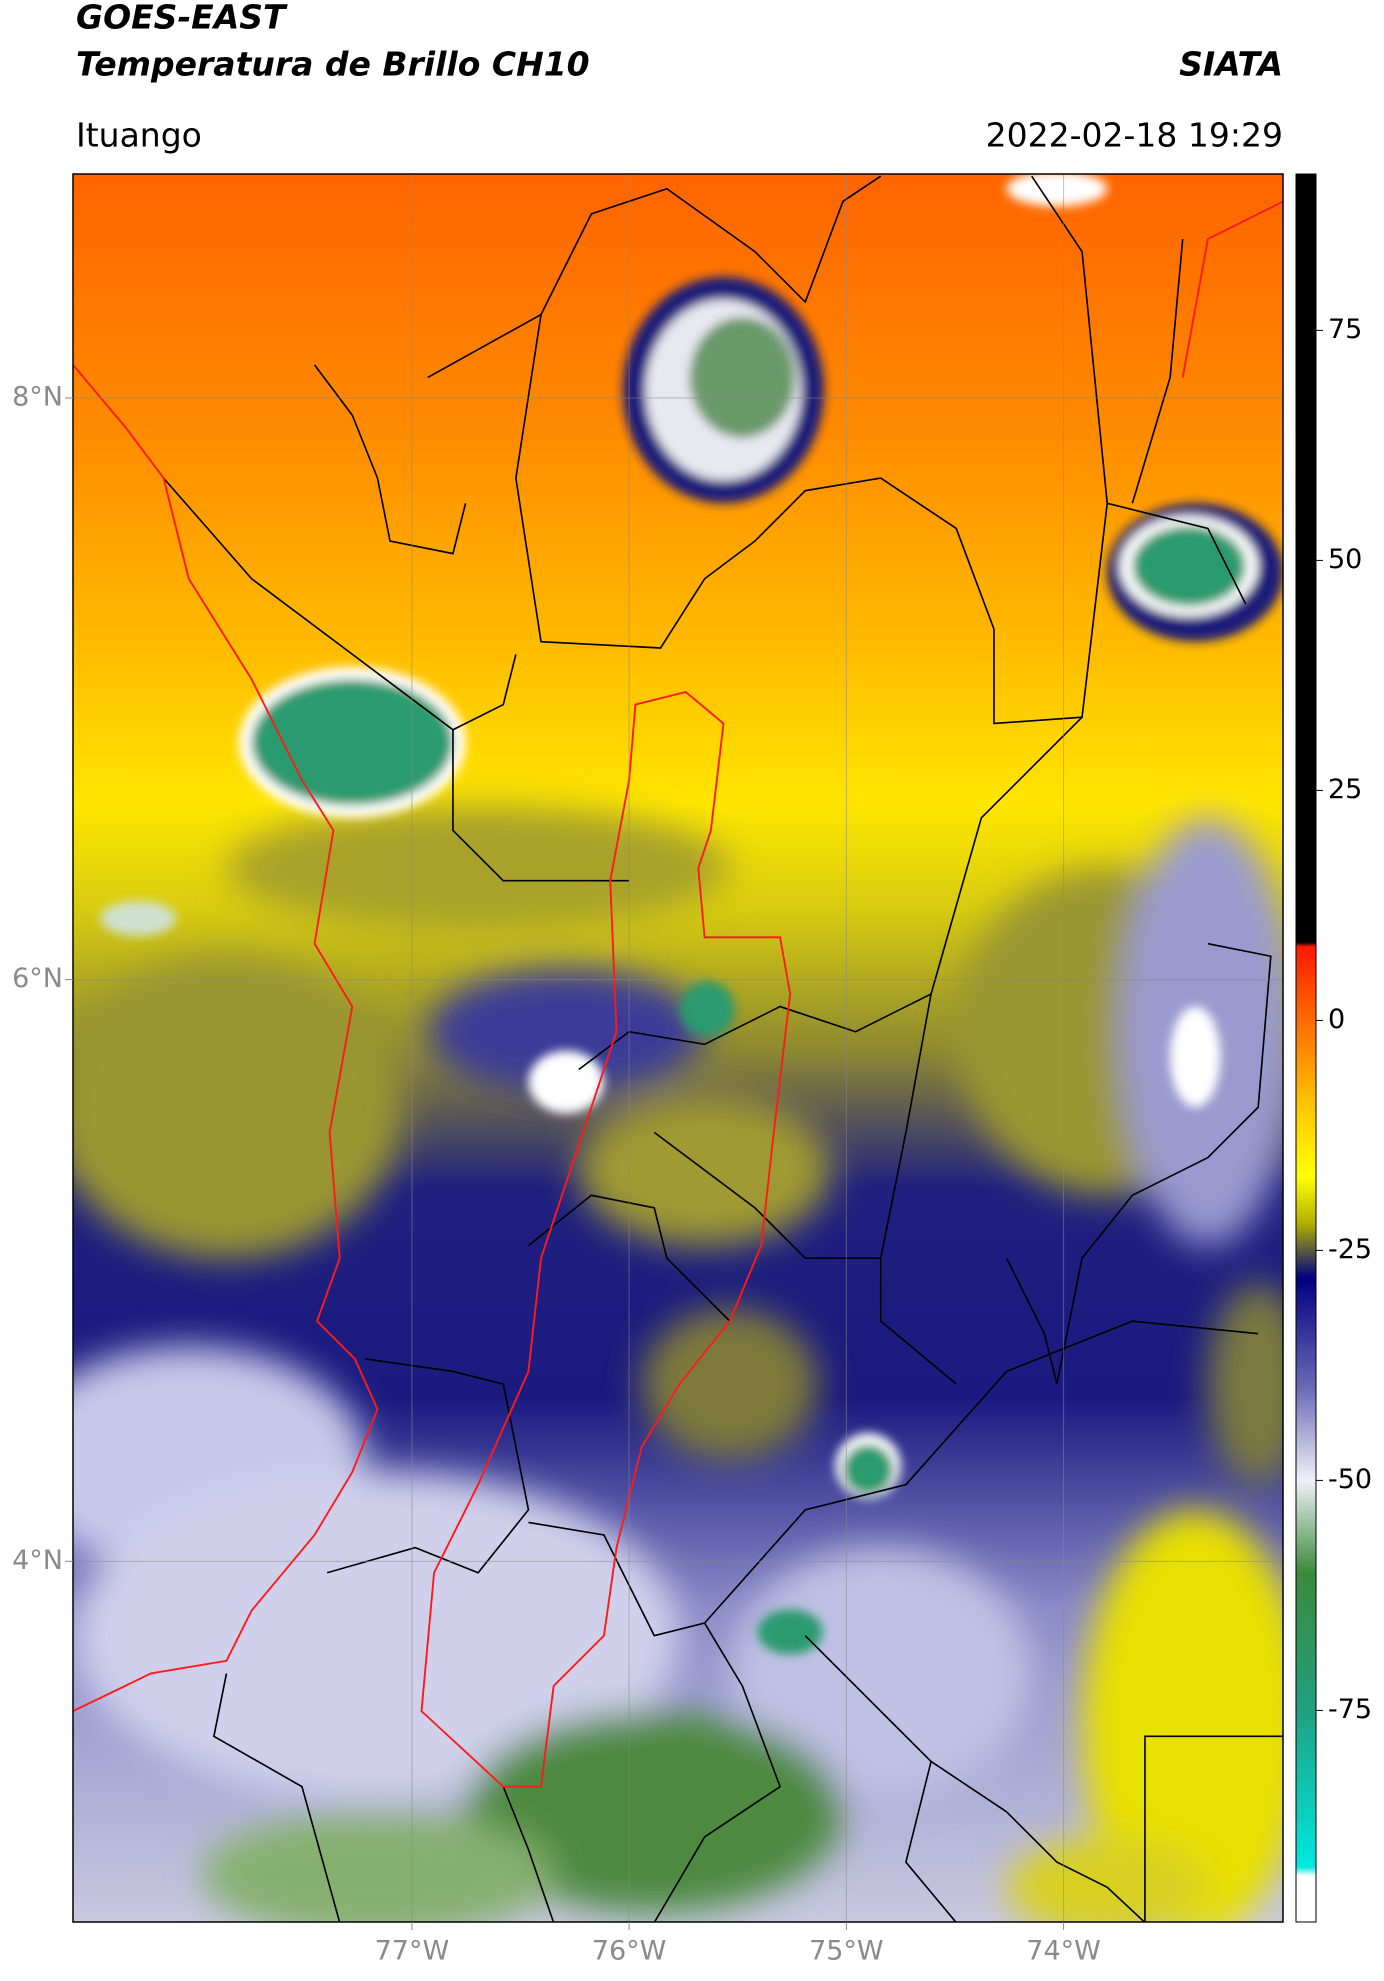 The width and height of the screenshot is (1384, 1981). I want to click on colorbar, so click(1306, 1048).